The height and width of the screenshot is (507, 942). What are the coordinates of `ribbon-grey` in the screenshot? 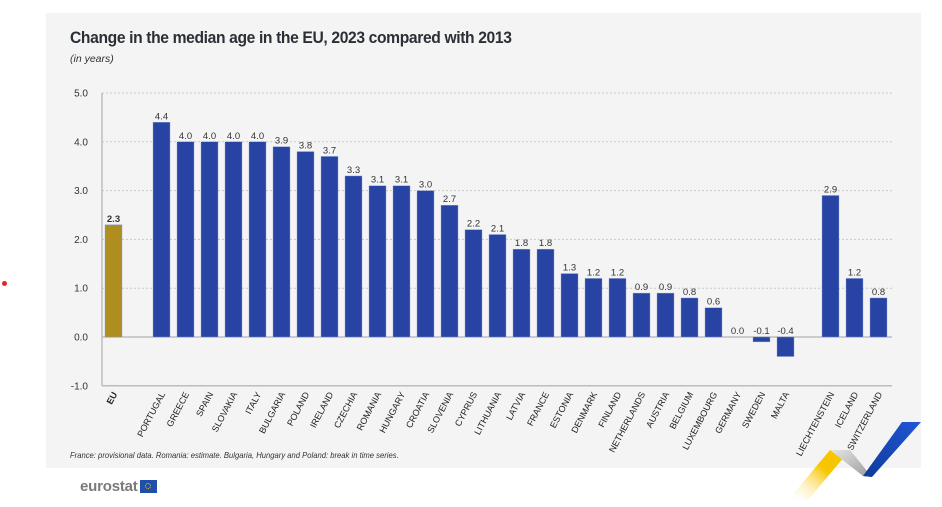 It's located at (851, 463).